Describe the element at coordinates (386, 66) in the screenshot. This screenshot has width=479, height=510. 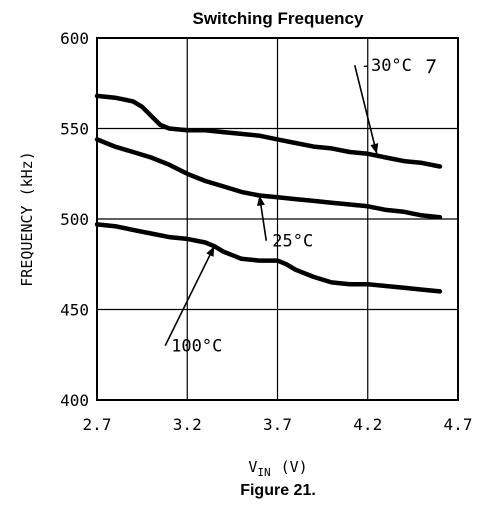
I see `annotation-label: -30°C` at that location.